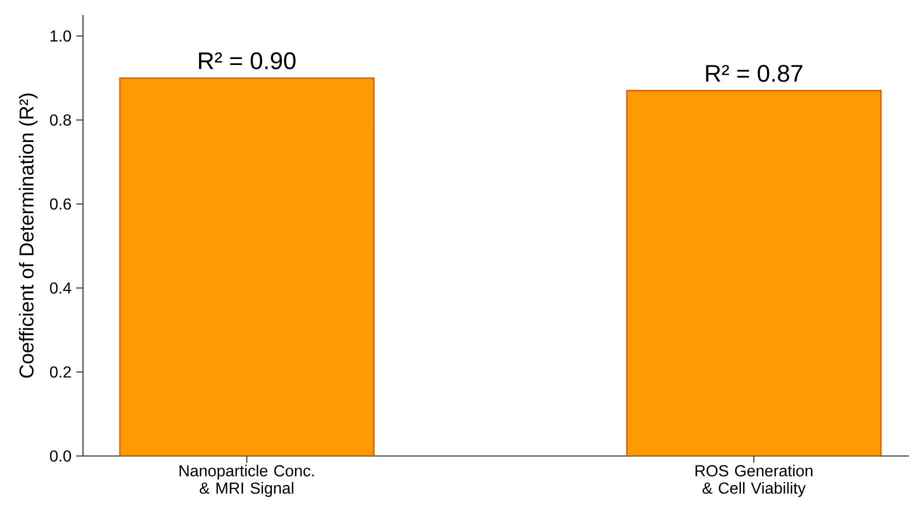 This screenshot has width=909, height=510. What do you see at coordinates (247, 480) in the screenshot?
I see `x-tick-label: Nanoparticle Conc. & MRI Signal` at bounding box center [247, 480].